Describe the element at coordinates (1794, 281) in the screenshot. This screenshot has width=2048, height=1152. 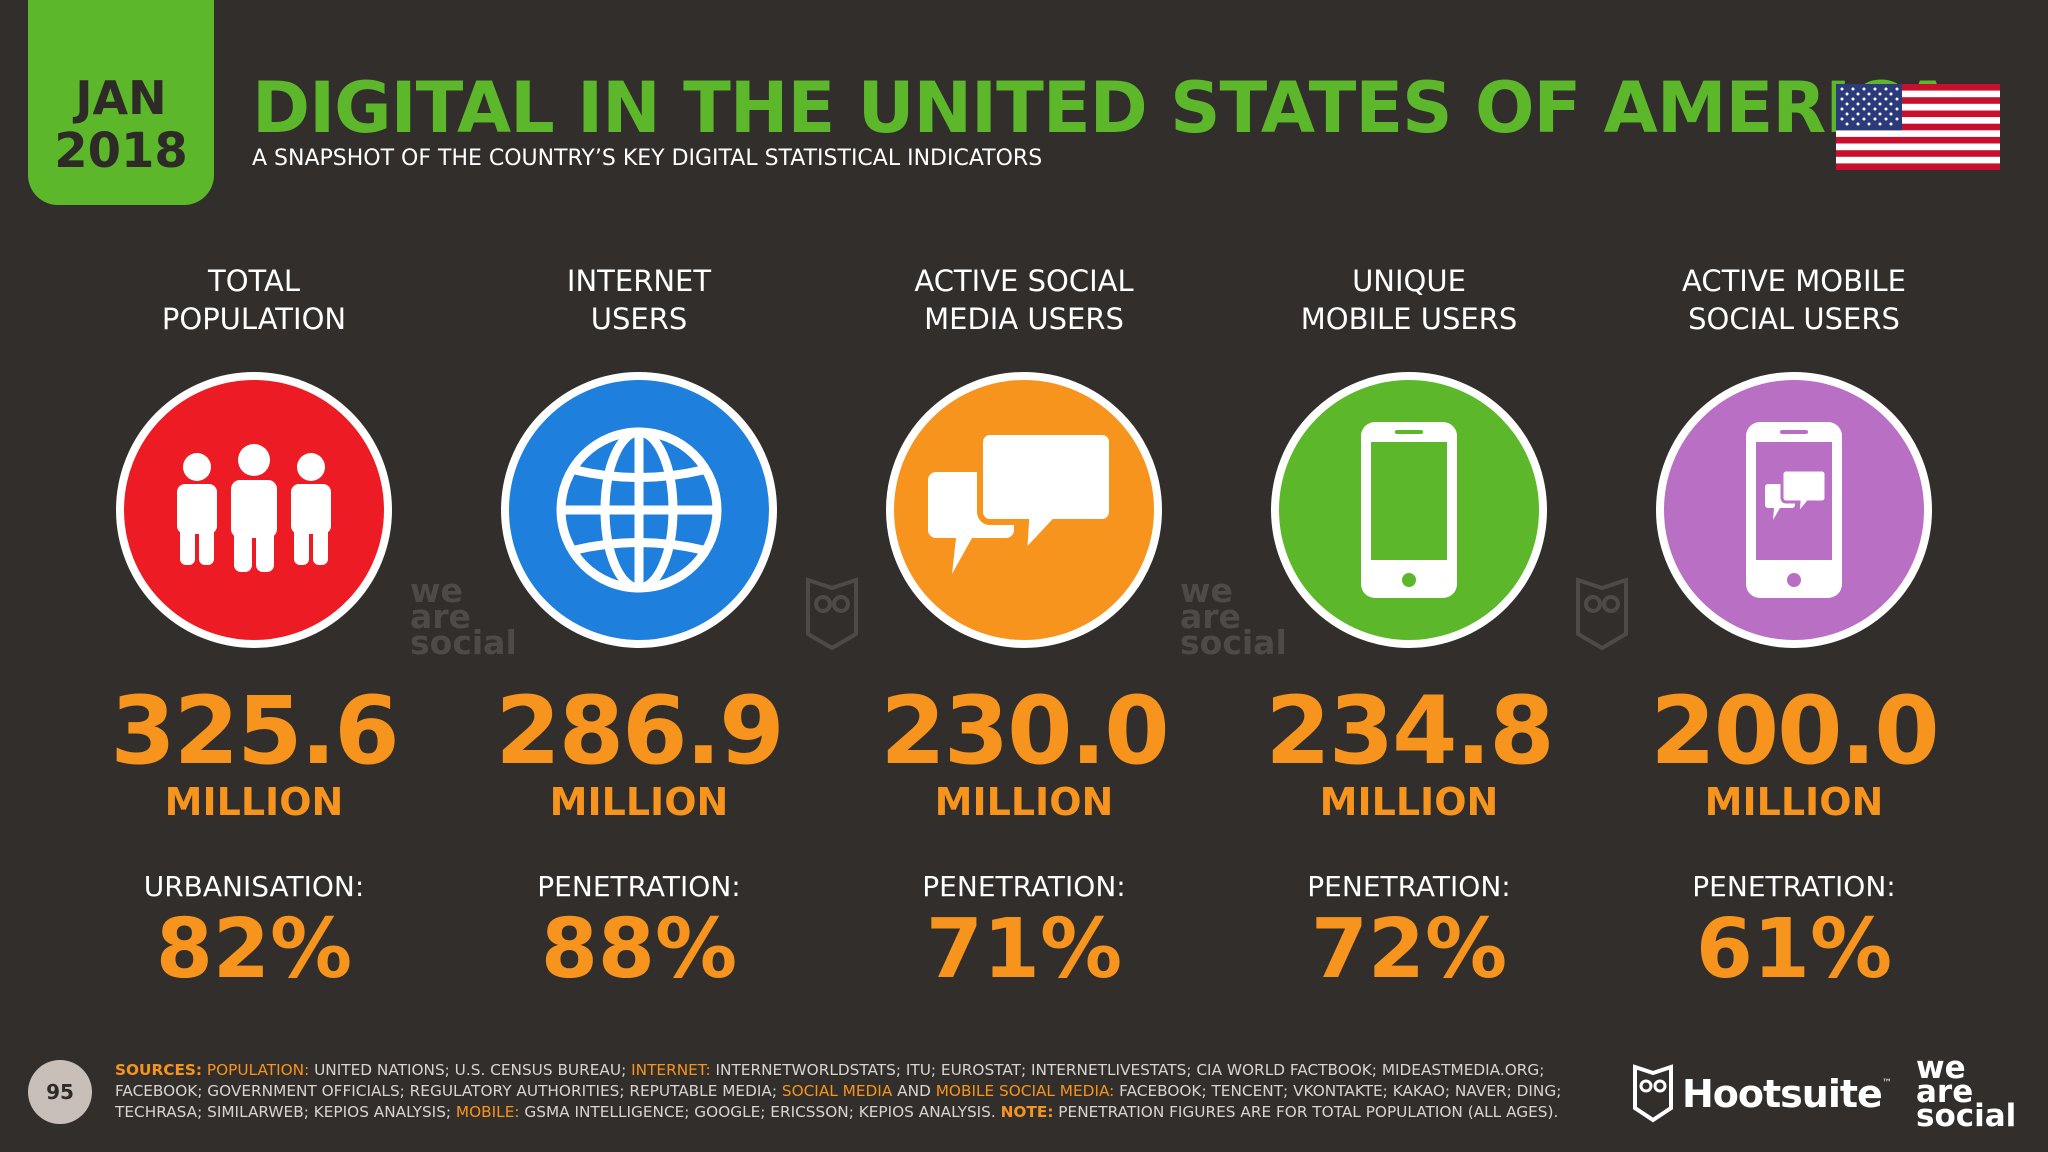
I see `stat-label-line-1: ACTIVE MOBILE` at that location.